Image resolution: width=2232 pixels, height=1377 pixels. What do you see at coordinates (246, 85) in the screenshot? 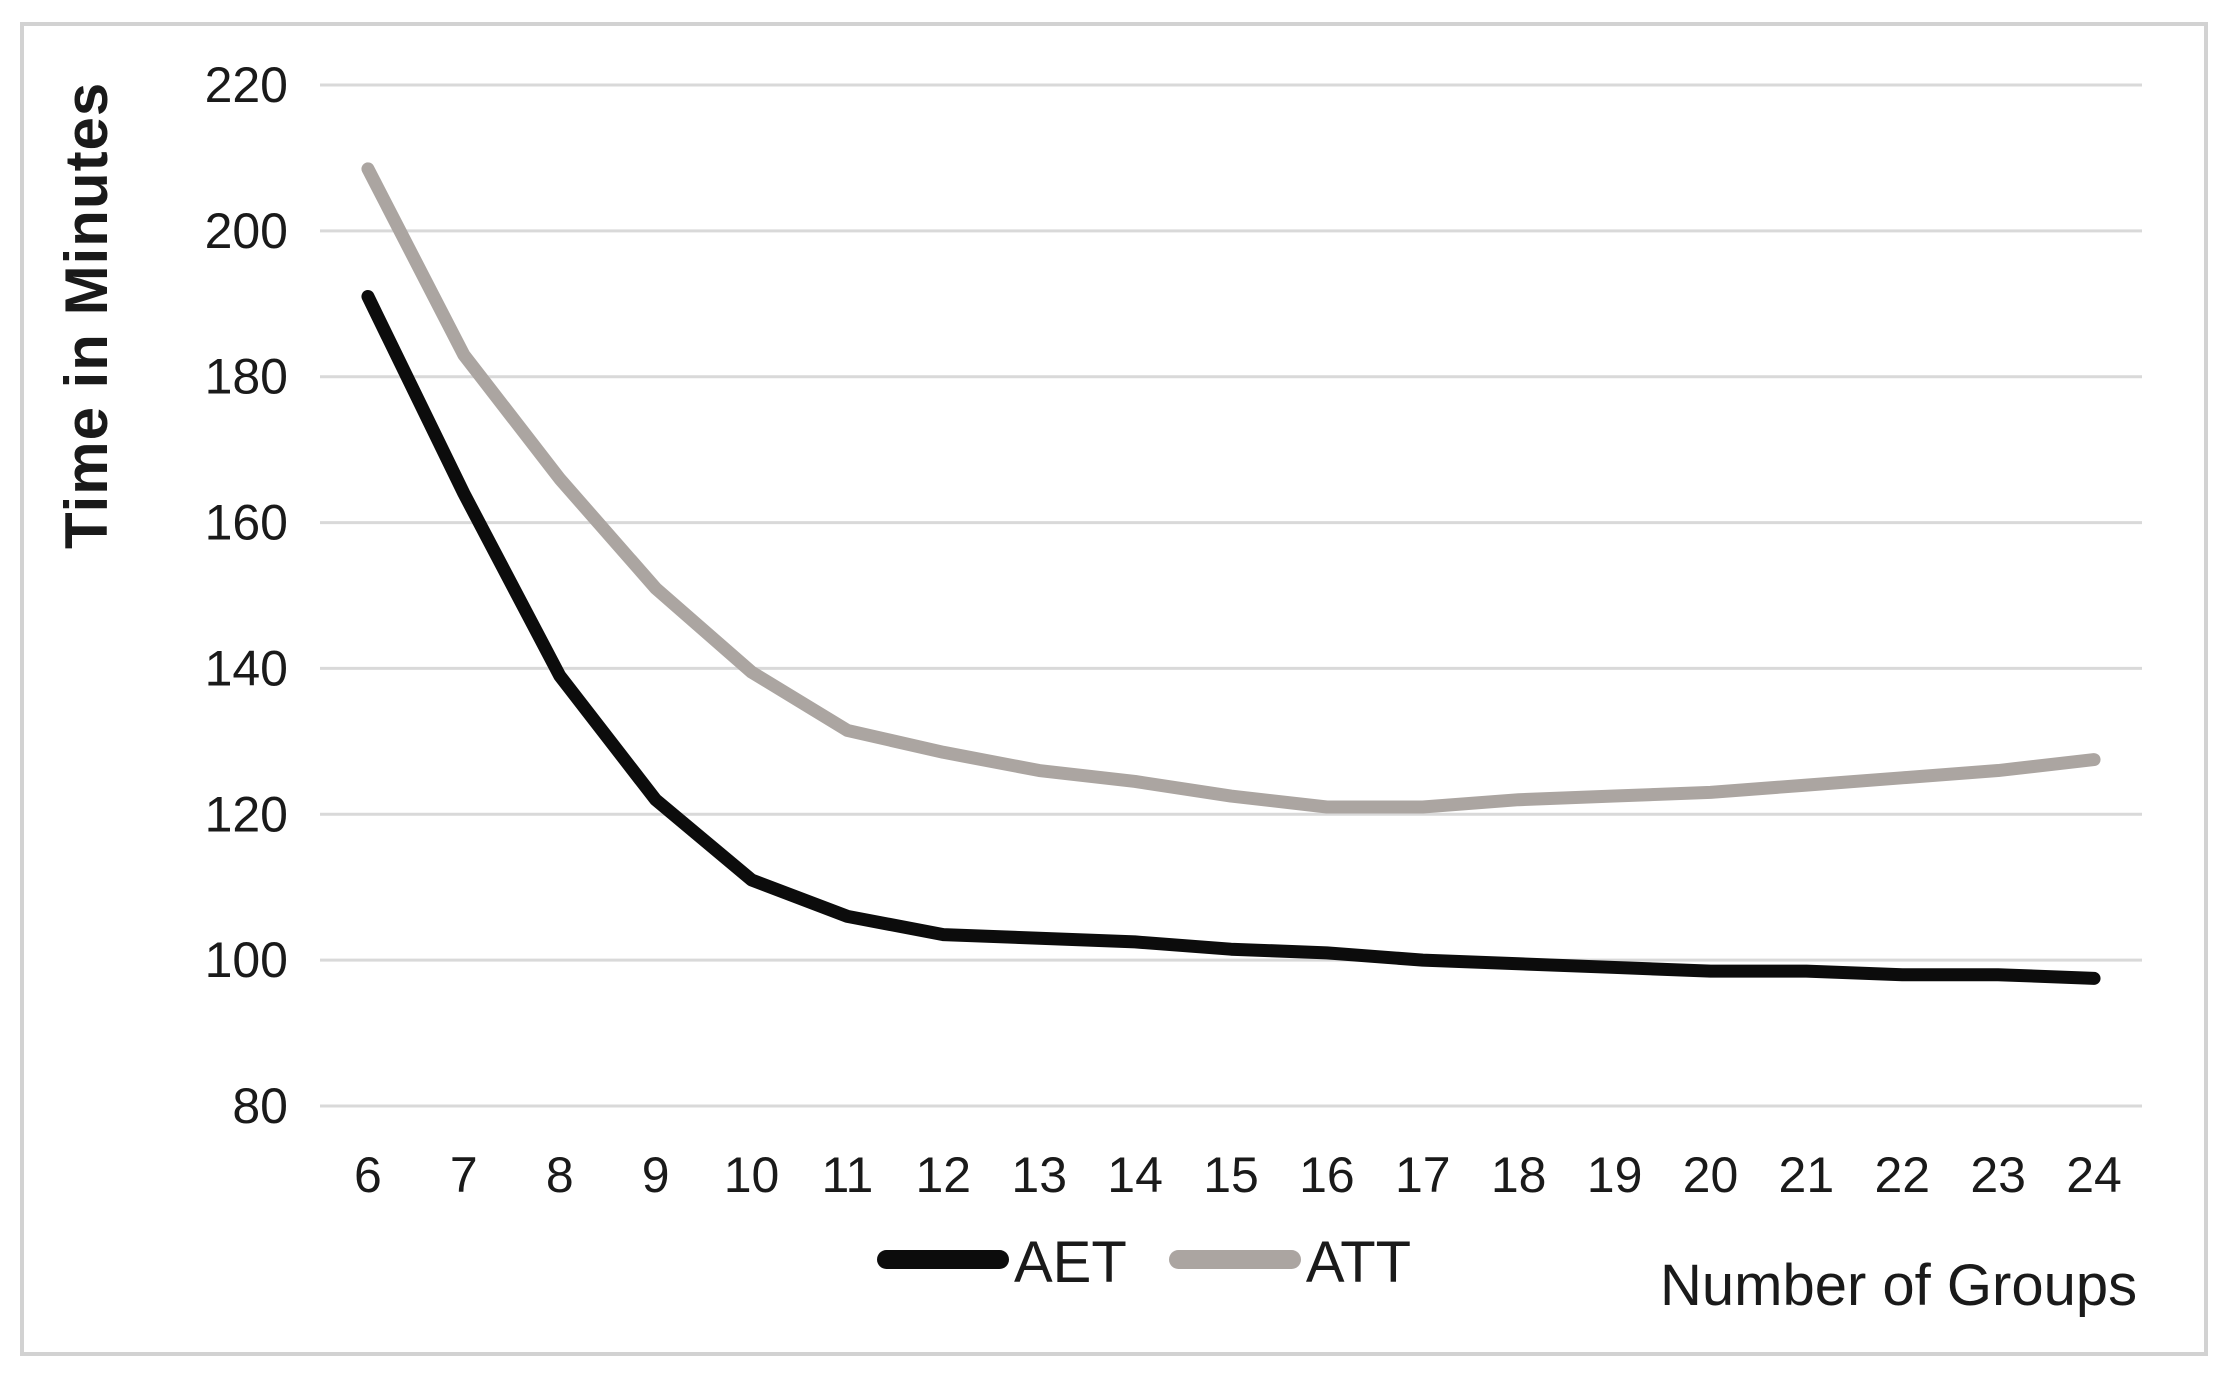
I see `y-tick-label: 220` at bounding box center [246, 85].